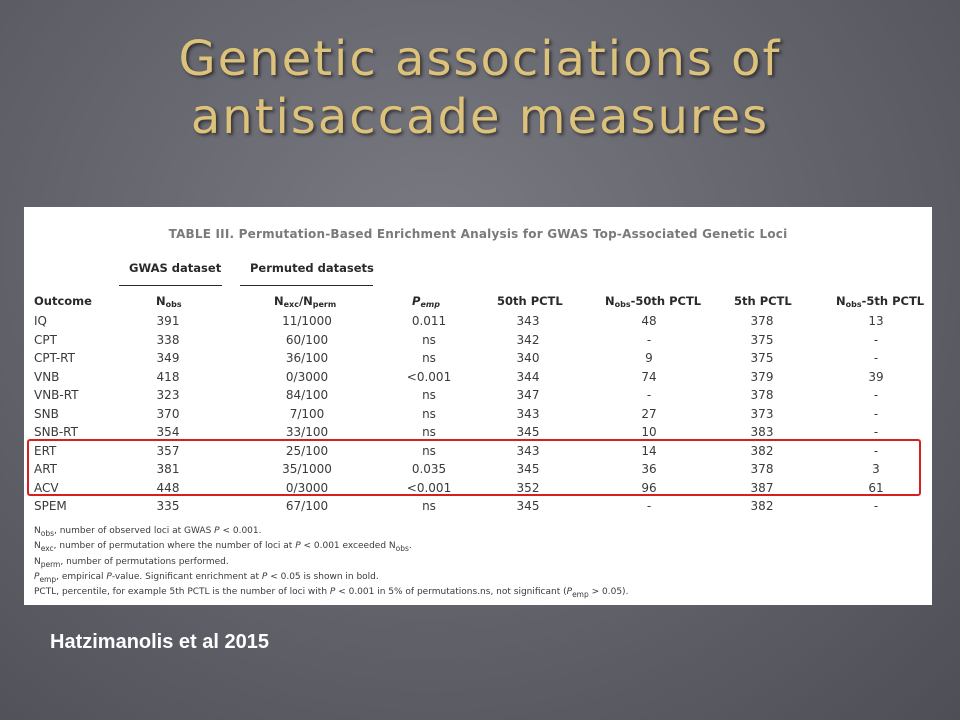 The image size is (960, 720). What do you see at coordinates (168, 395) in the screenshot?
I see `cell-nobs: 323` at bounding box center [168, 395].